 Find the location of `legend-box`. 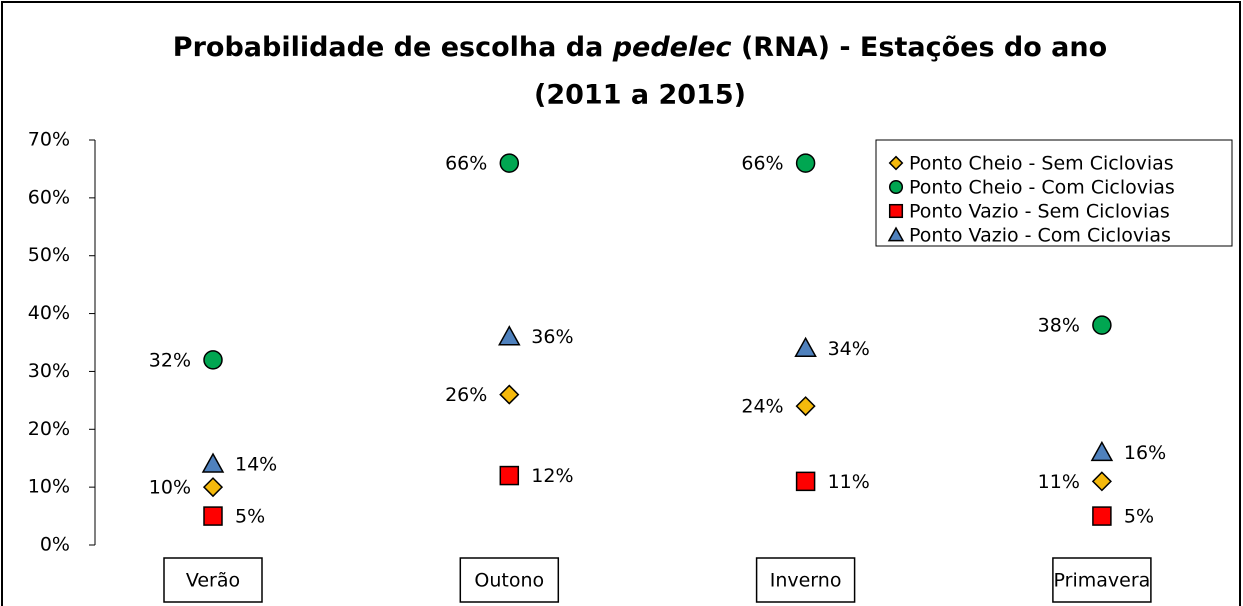

legend-box is located at coordinates (1054, 193).